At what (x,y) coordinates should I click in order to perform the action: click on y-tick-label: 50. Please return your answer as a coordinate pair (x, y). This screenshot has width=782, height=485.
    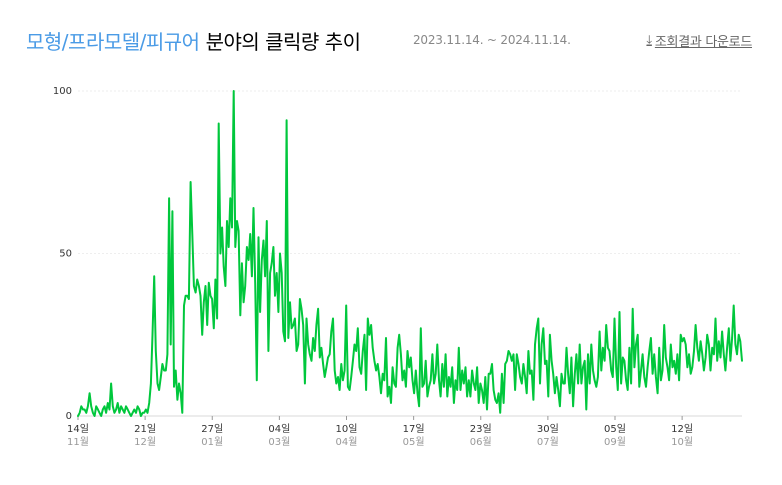
    Looking at the image, I should click on (65, 254).